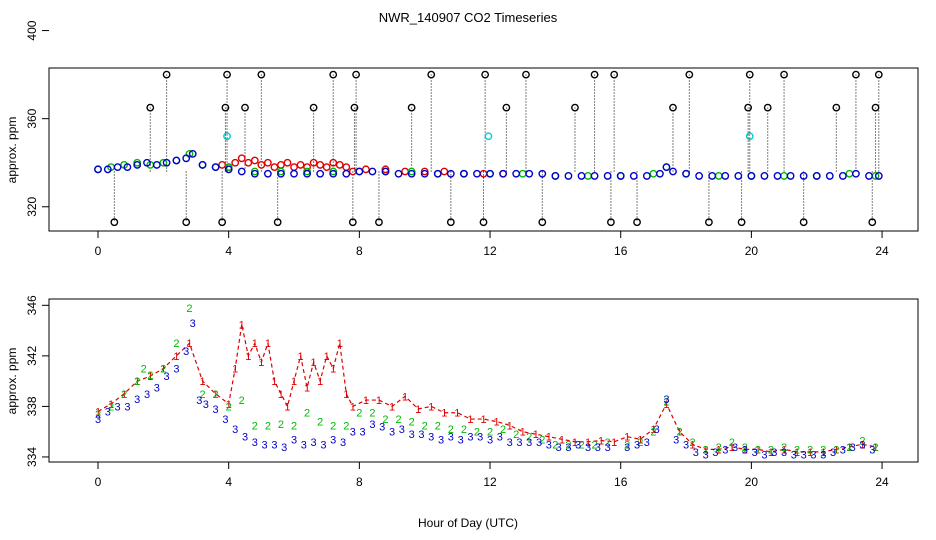 The height and width of the screenshot is (540, 936). Describe the element at coordinates (752, 482) in the screenshot. I see `bottom-x-tick-label: 20` at that location.